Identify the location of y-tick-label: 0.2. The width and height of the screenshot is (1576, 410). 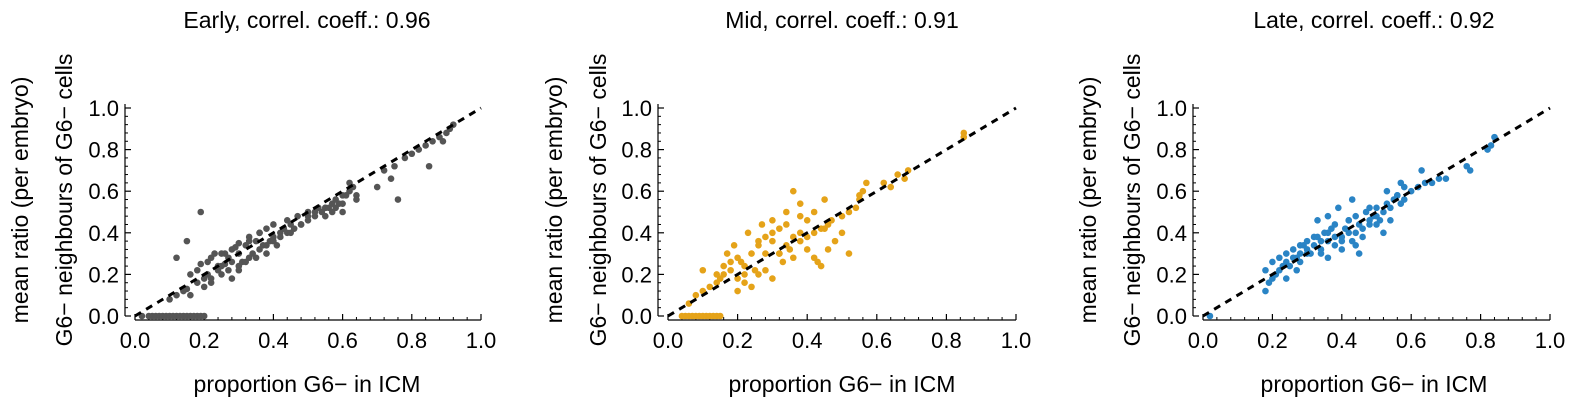
(636, 274).